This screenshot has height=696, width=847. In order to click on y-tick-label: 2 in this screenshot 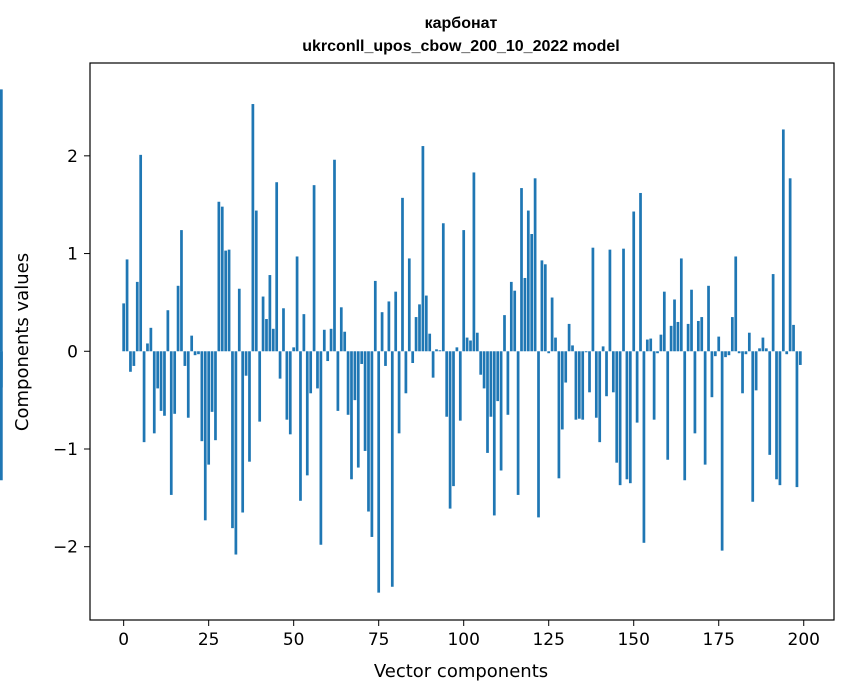, I will do `click(72, 157)`.